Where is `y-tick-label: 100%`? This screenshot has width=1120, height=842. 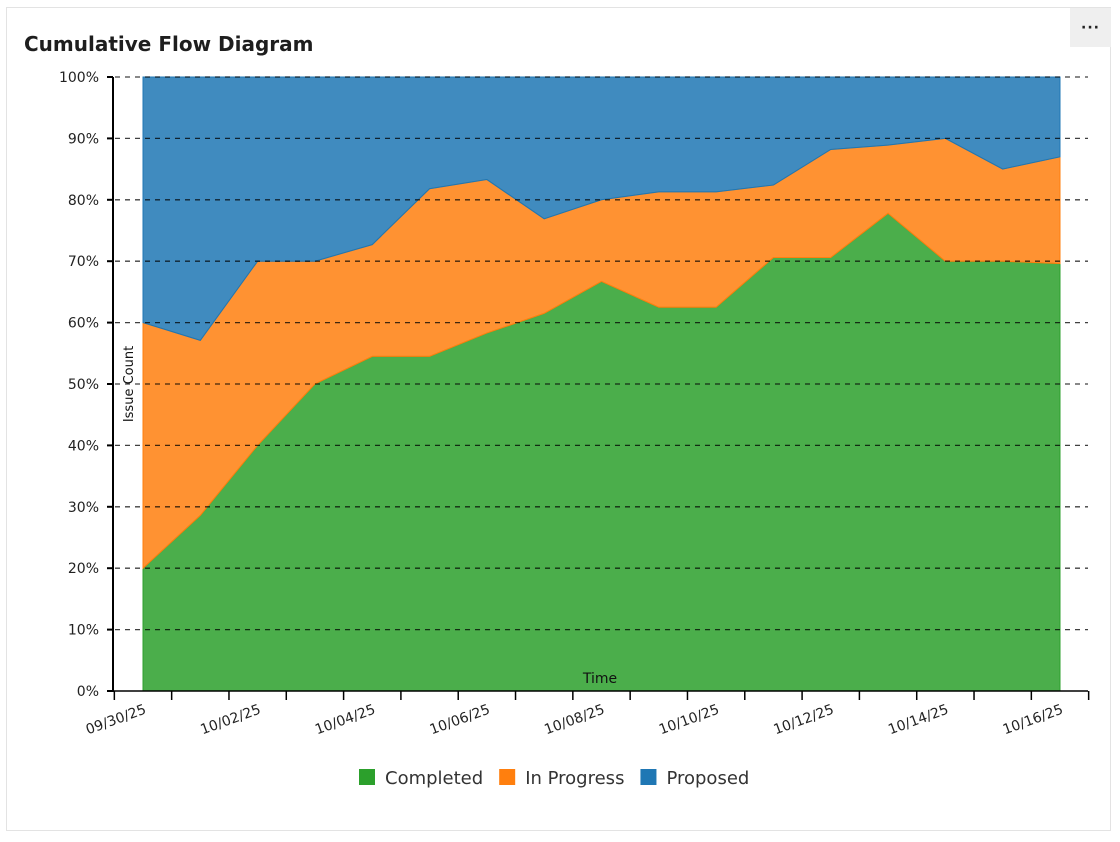
y-tick-label: 100% is located at coordinates (79, 78).